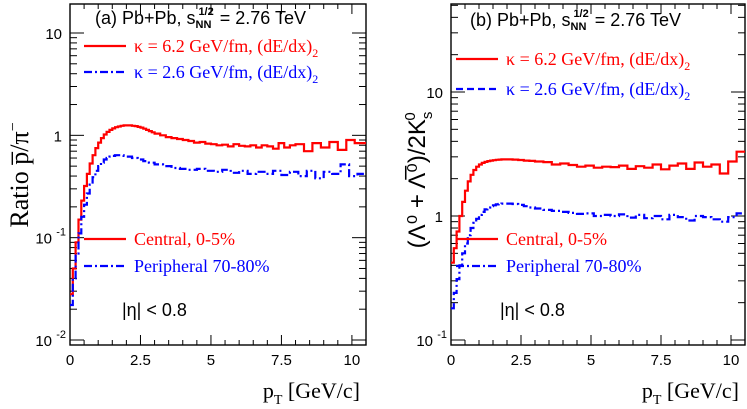 The image size is (747, 409). What do you see at coordinates (19, 174) in the screenshot?
I see `y-axis-label: Ratio p̅/π−` at bounding box center [19, 174].